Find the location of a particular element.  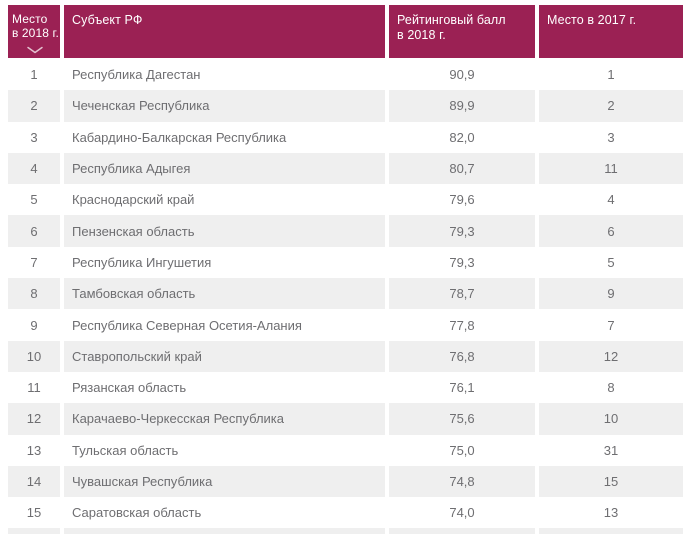

place-2018-cell: 13 is located at coordinates (34, 450).